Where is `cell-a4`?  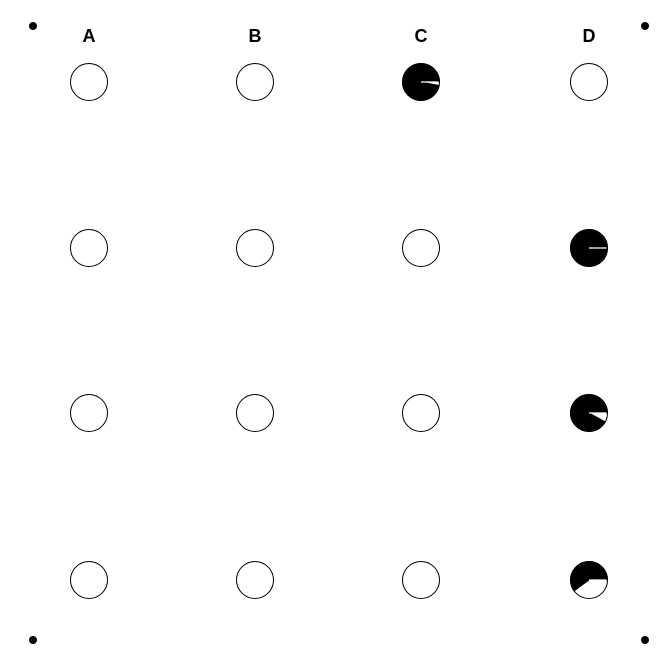 cell-a4 is located at coordinates (89, 580).